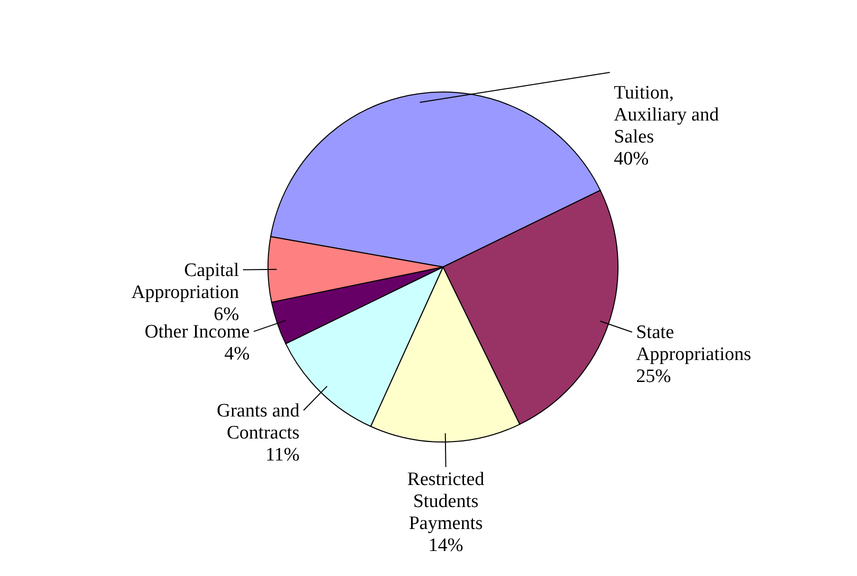 This screenshot has height=576, width=857. Describe the element at coordinates (446, 545) in the screenshot. I see `data-label: 14%` at that location.